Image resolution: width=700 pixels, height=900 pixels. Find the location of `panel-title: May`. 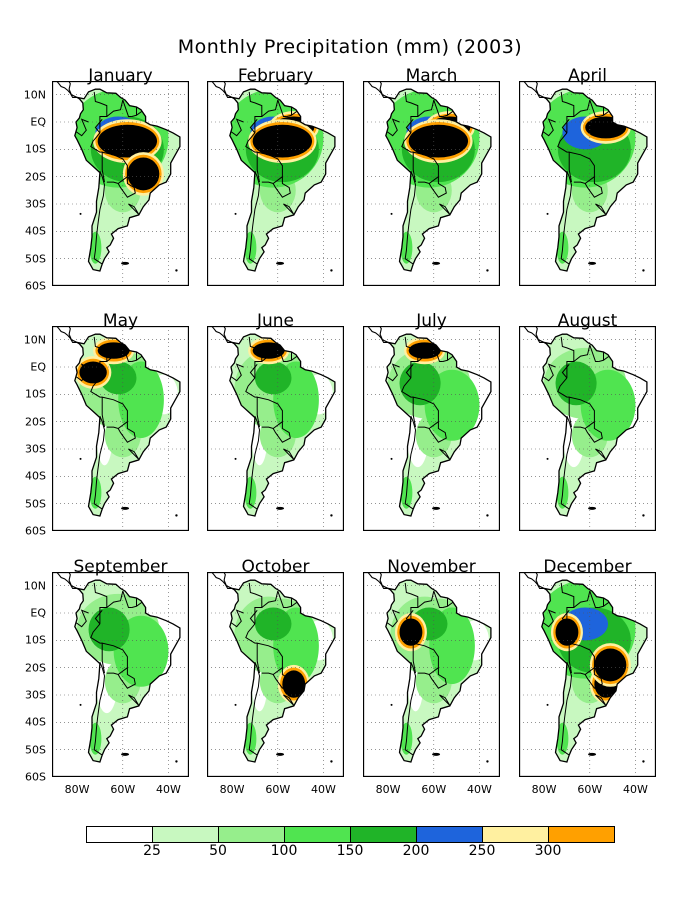

panel-title: May is located at coordinates (120, 321).